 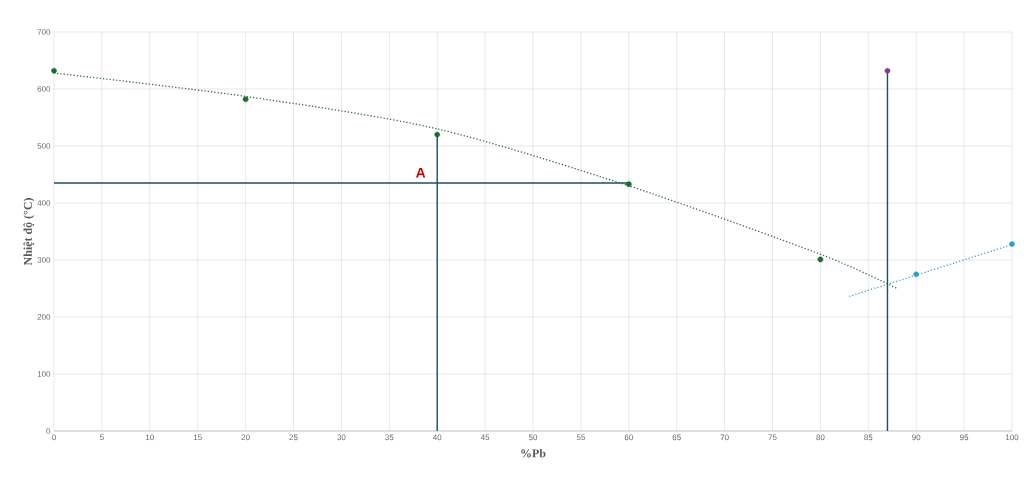 I want to click on y-axis-title: Nhiệt độ (°C), so click(x=29, y=232).